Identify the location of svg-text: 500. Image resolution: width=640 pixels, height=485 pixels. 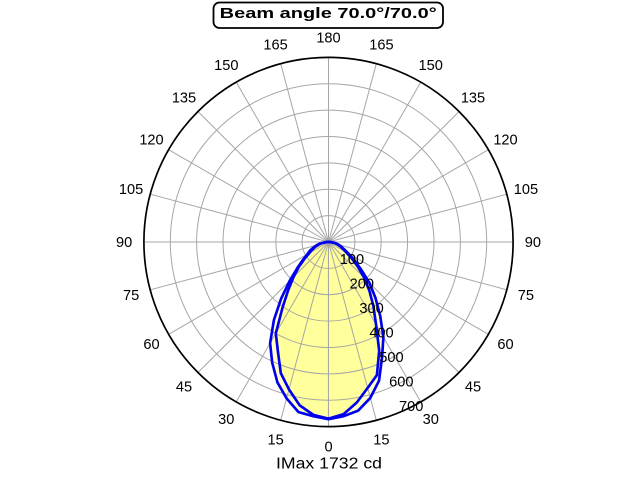
(391, 358).